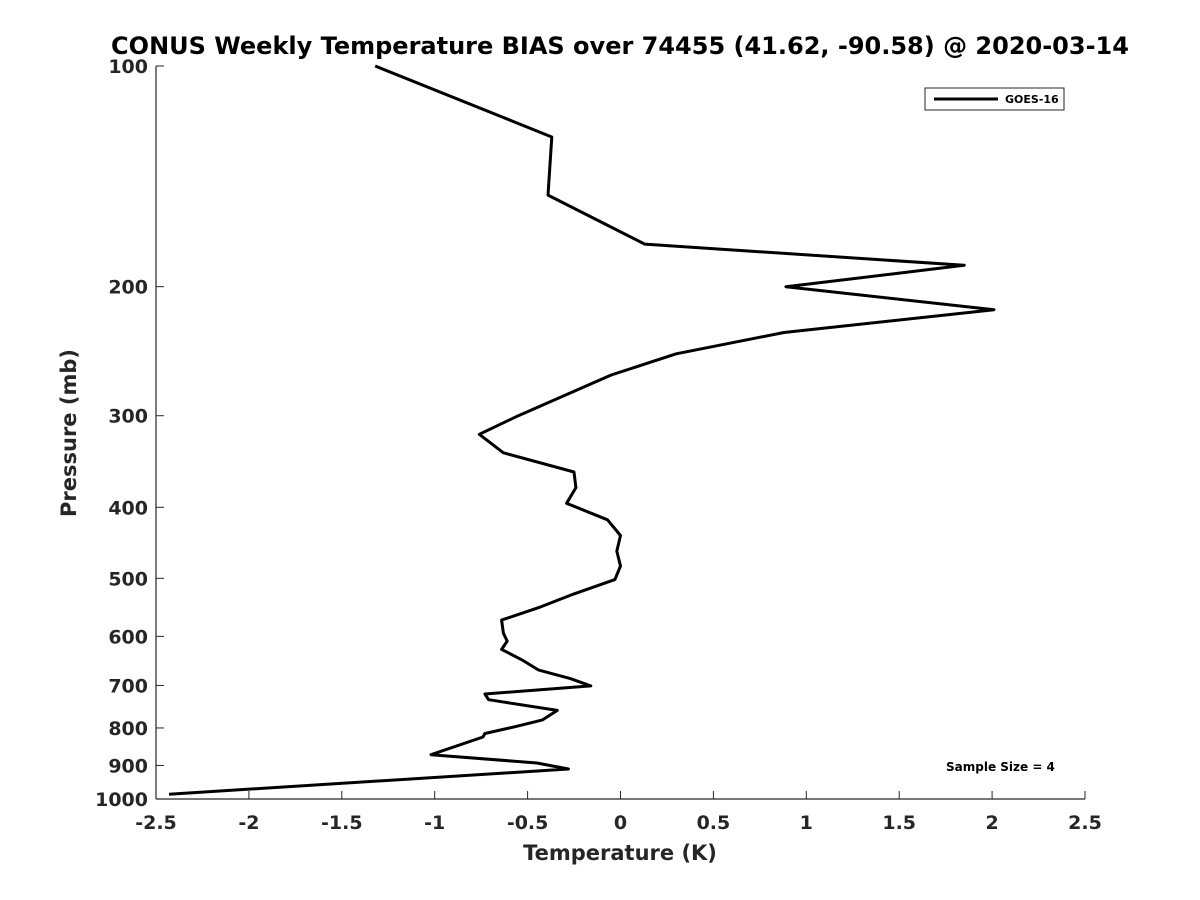  What do you see at coordinates (156, 823) in the screenshot?
I see `x-tick-label: -2.5` at bounding box center [156, 823].